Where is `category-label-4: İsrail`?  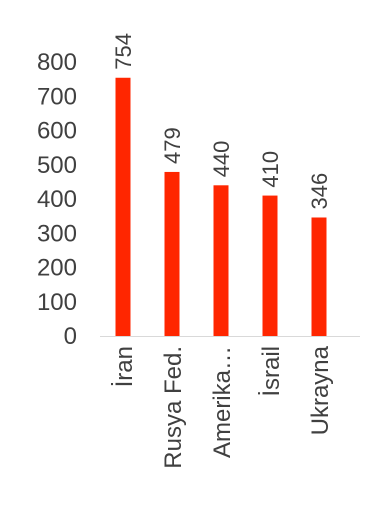
category-label-4: İsrail is located at coordinates (271, 371).